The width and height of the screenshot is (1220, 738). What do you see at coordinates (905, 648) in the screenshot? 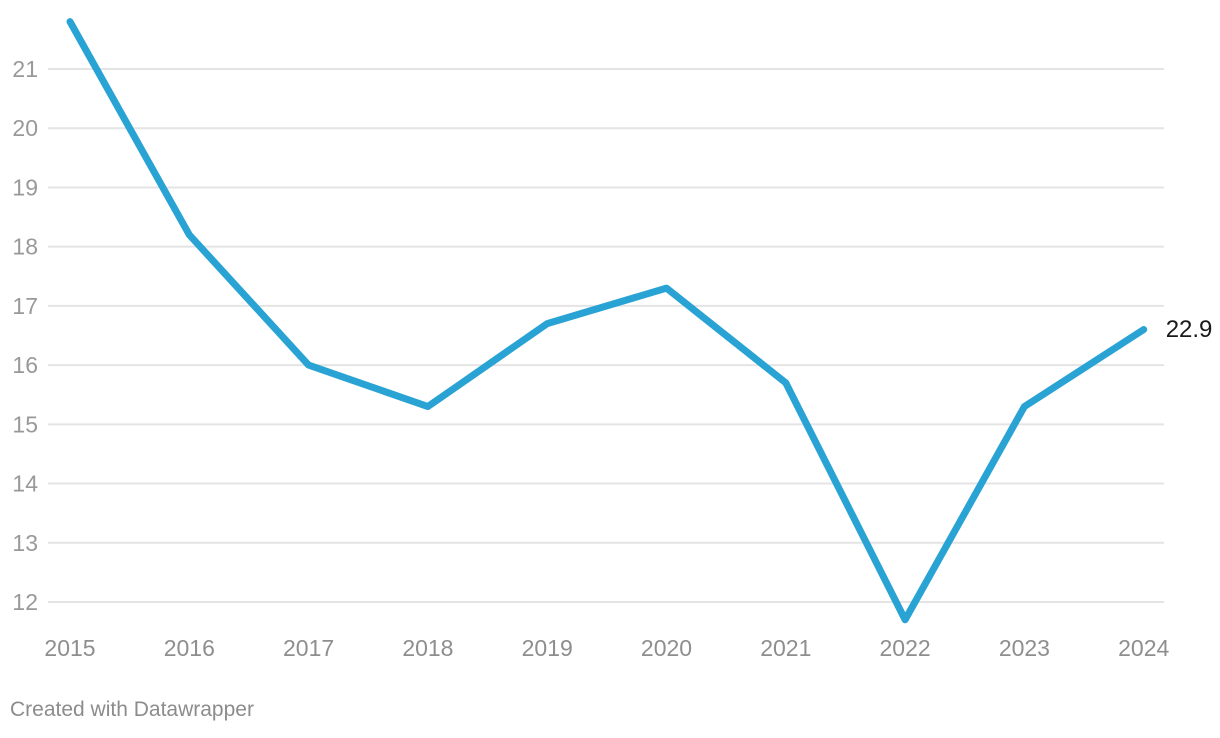
I see `x-tick-label: 2022` at bounding box center [905, 648].